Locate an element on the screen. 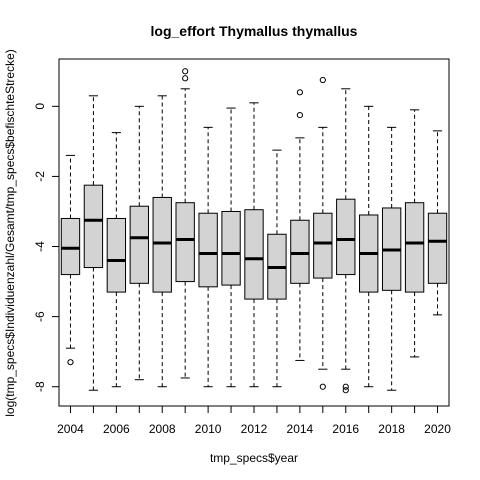 This screenshot has width=480, height=480. box-2015 is located at coordinates (323, 233).